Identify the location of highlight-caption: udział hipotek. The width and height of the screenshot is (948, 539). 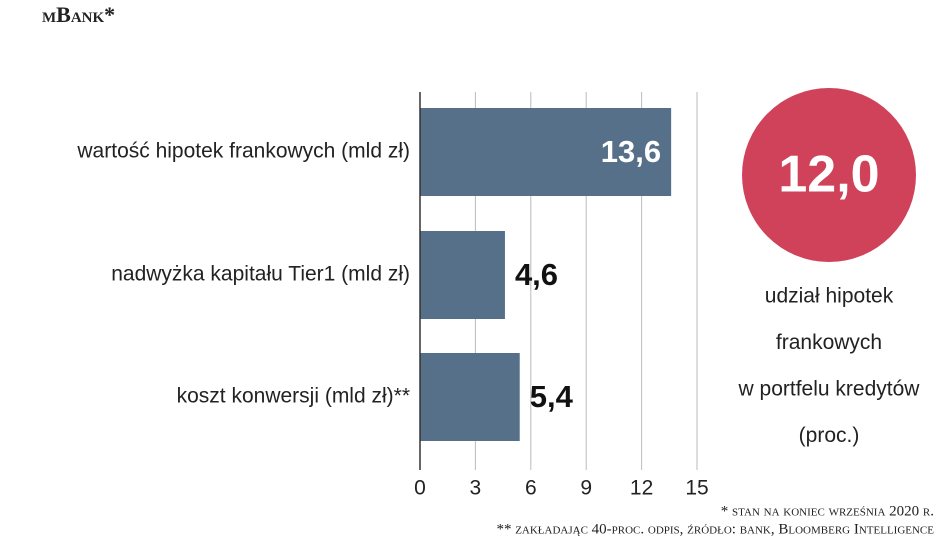
(829, 296).